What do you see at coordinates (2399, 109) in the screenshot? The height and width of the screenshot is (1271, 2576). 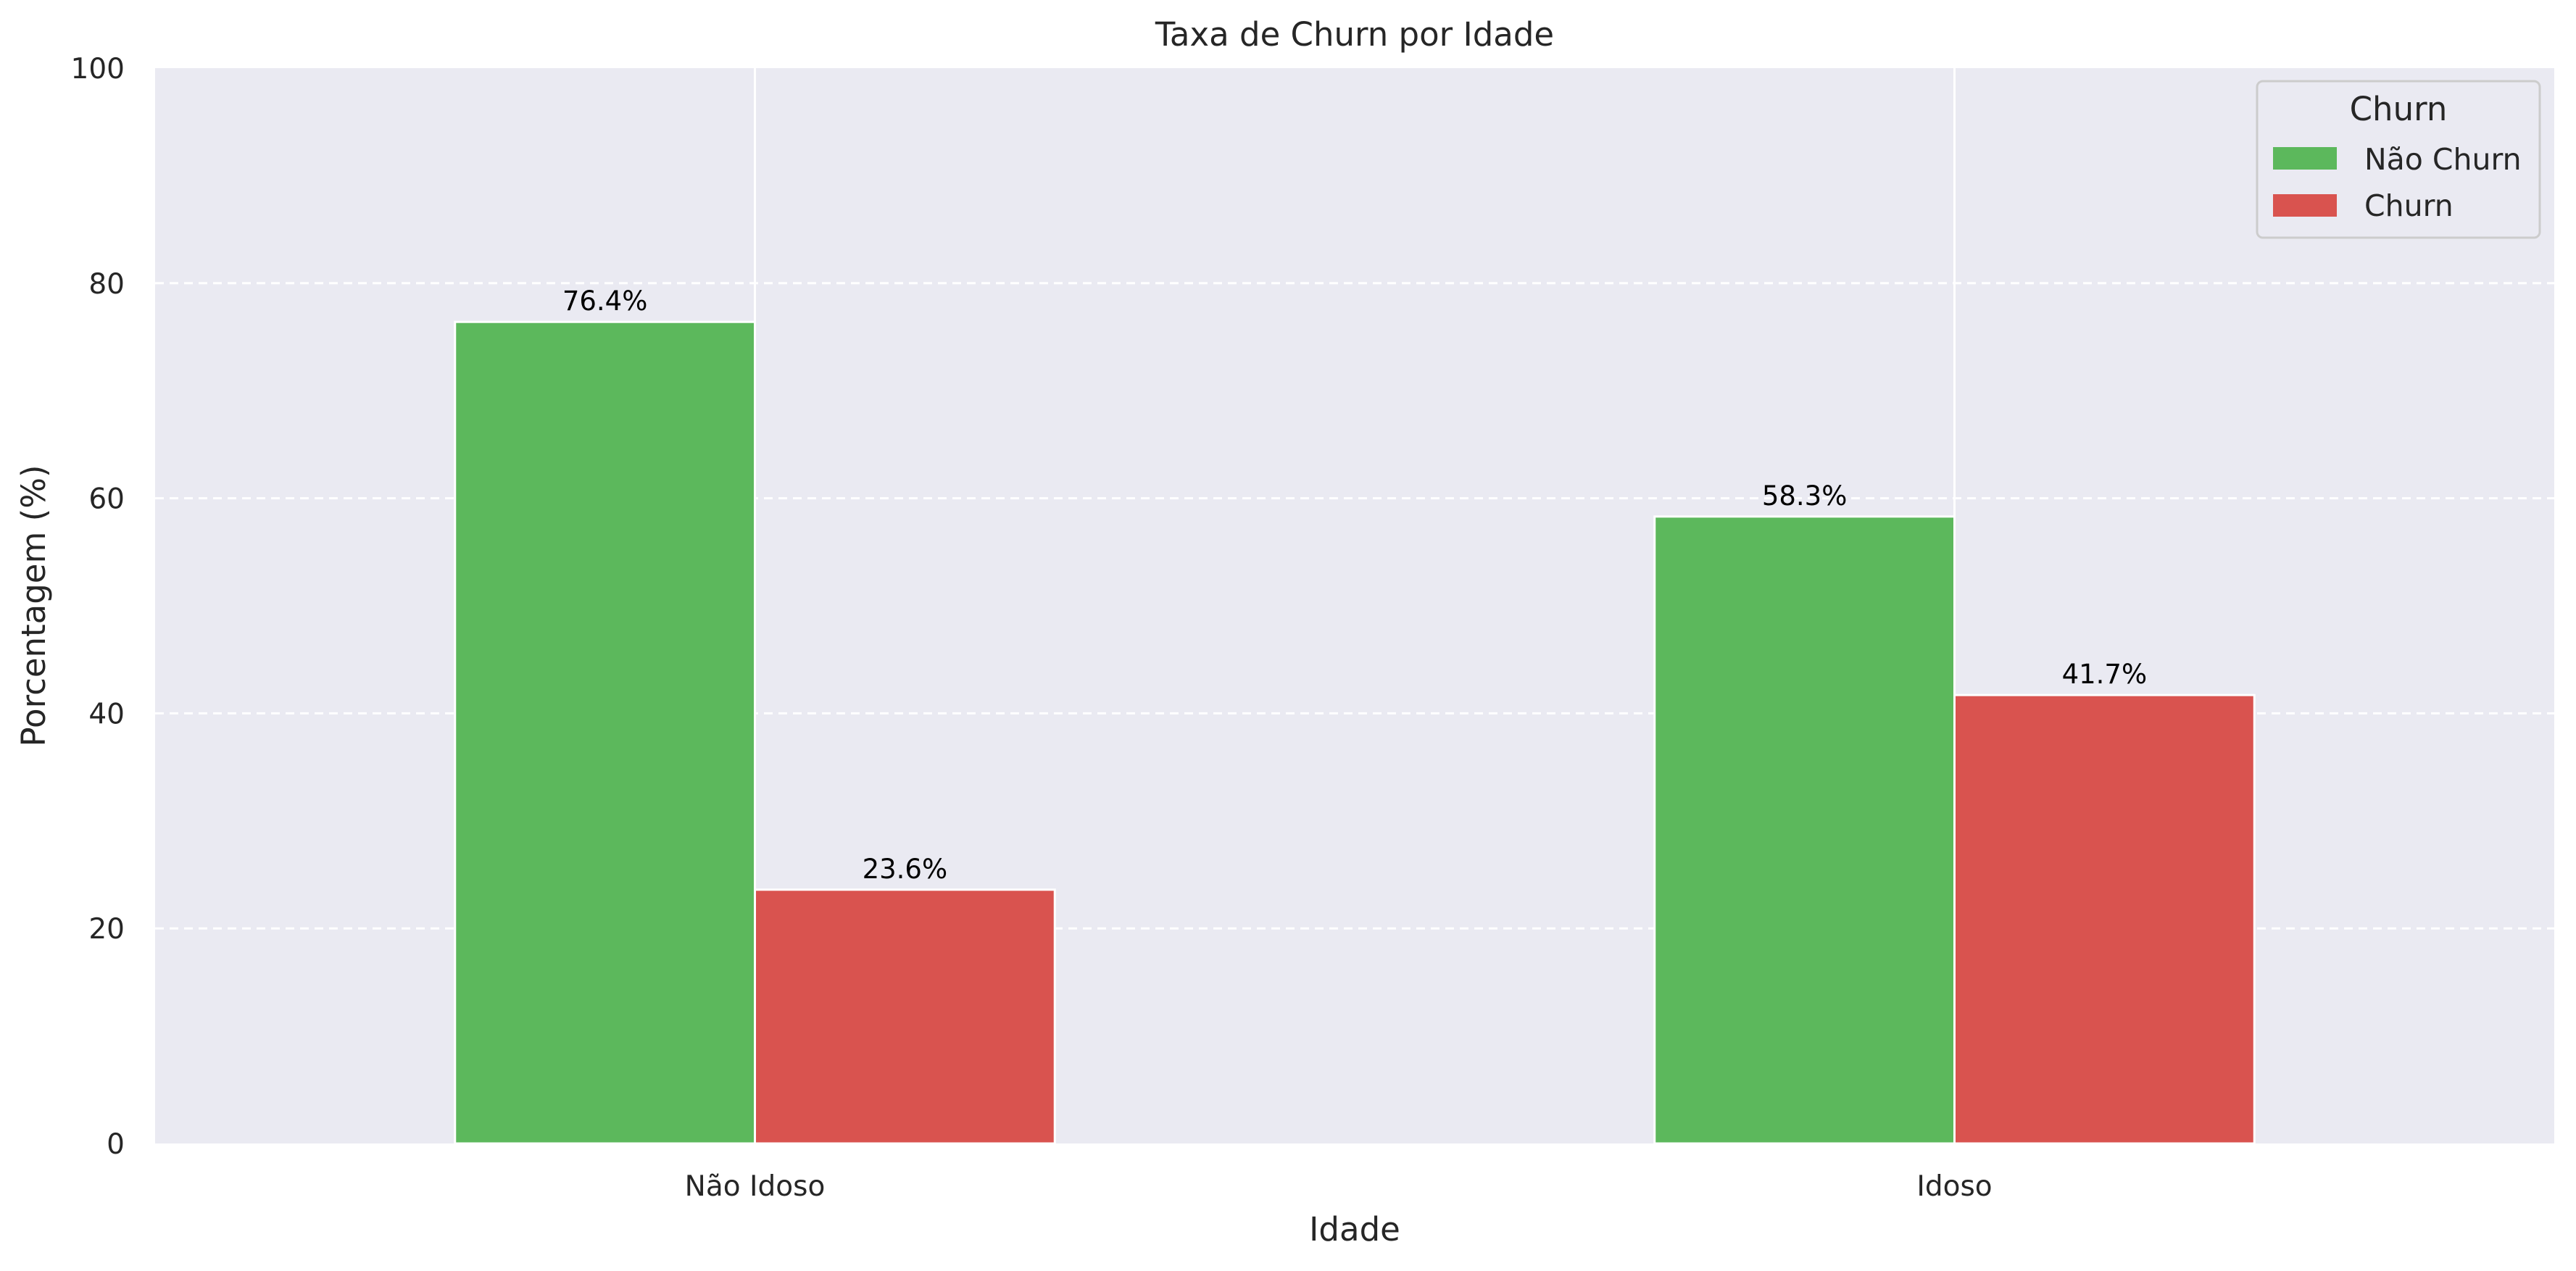 I see `legend-title: Churn` at bounding box center [2399, 109].